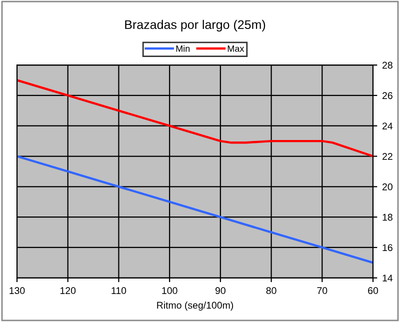  I want to click on legend-label: Min, so click(183, 48).